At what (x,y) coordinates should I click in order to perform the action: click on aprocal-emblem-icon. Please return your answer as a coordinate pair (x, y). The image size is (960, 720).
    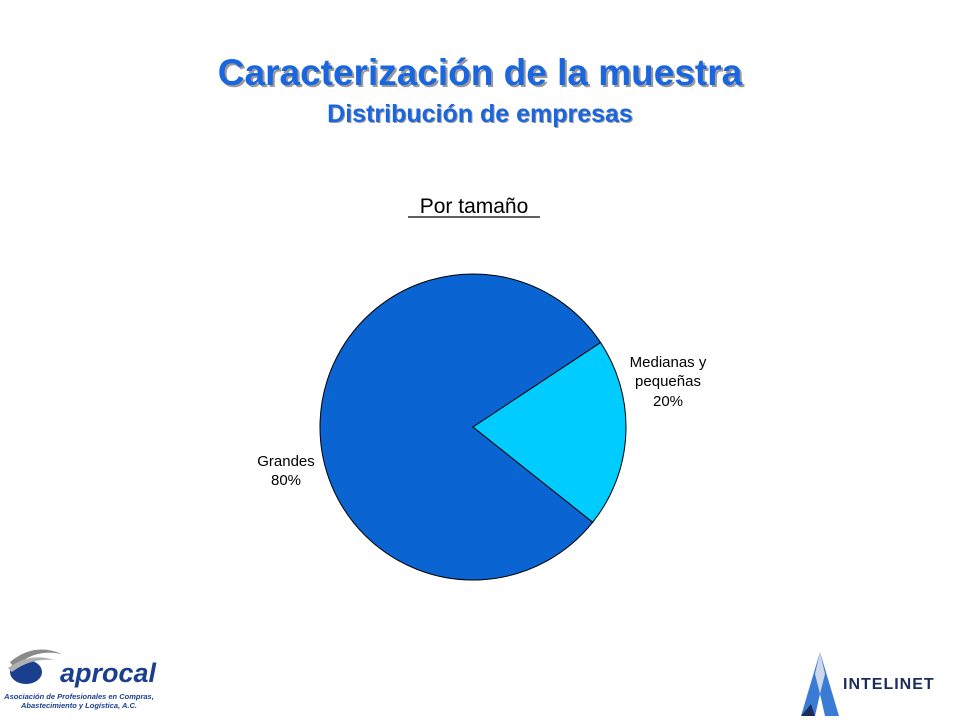
    Looking at the image, I should click on (35, 666).